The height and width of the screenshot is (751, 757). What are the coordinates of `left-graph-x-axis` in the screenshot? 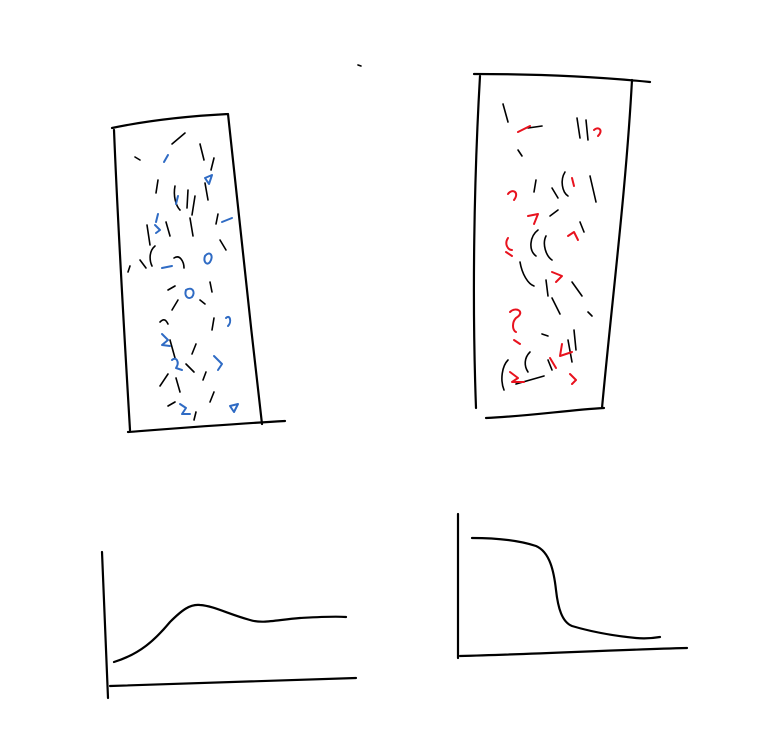 It's located at (233, 682).